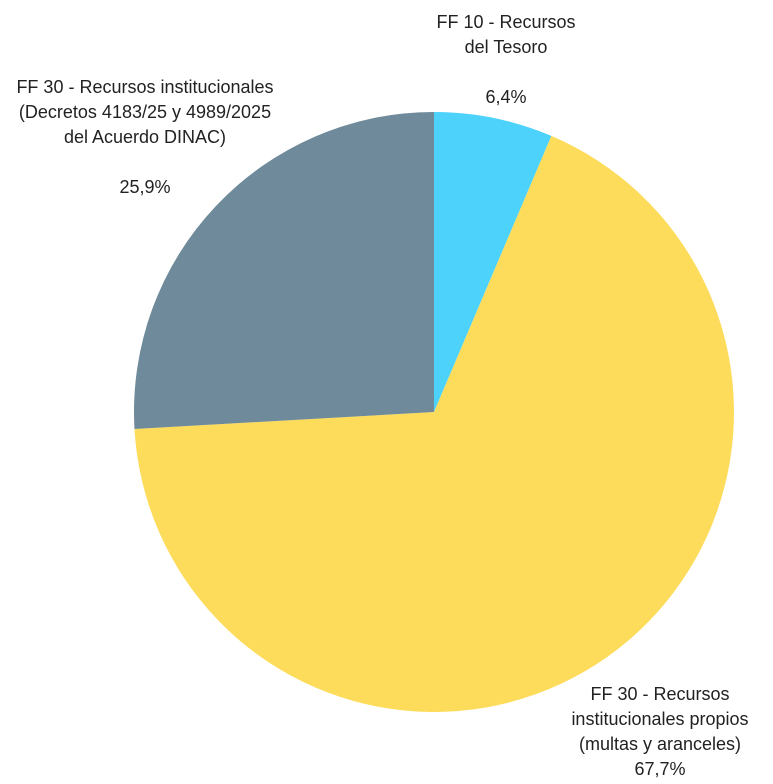 This screenshot has width=773, height=784. I want to click on slice-value-label: 6,4%, so click(506, 97).